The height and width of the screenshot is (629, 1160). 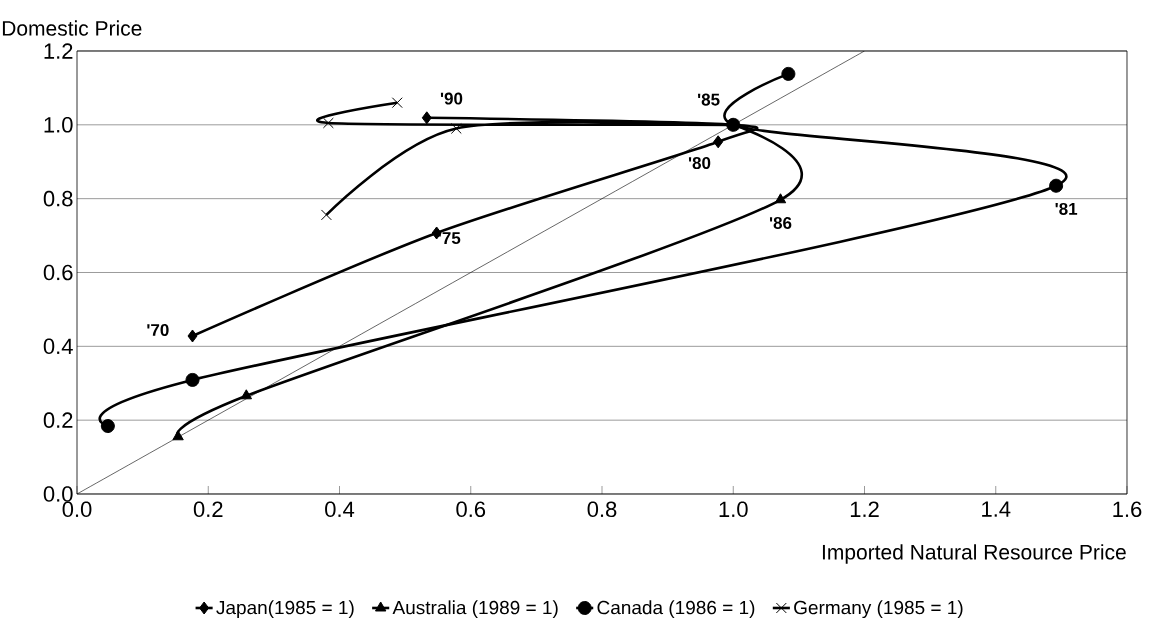 What do you see at coordinates (1127, 509) in the screenshot?
I see `x-tick-label: 1.6` at bounding box center [1127, 509].